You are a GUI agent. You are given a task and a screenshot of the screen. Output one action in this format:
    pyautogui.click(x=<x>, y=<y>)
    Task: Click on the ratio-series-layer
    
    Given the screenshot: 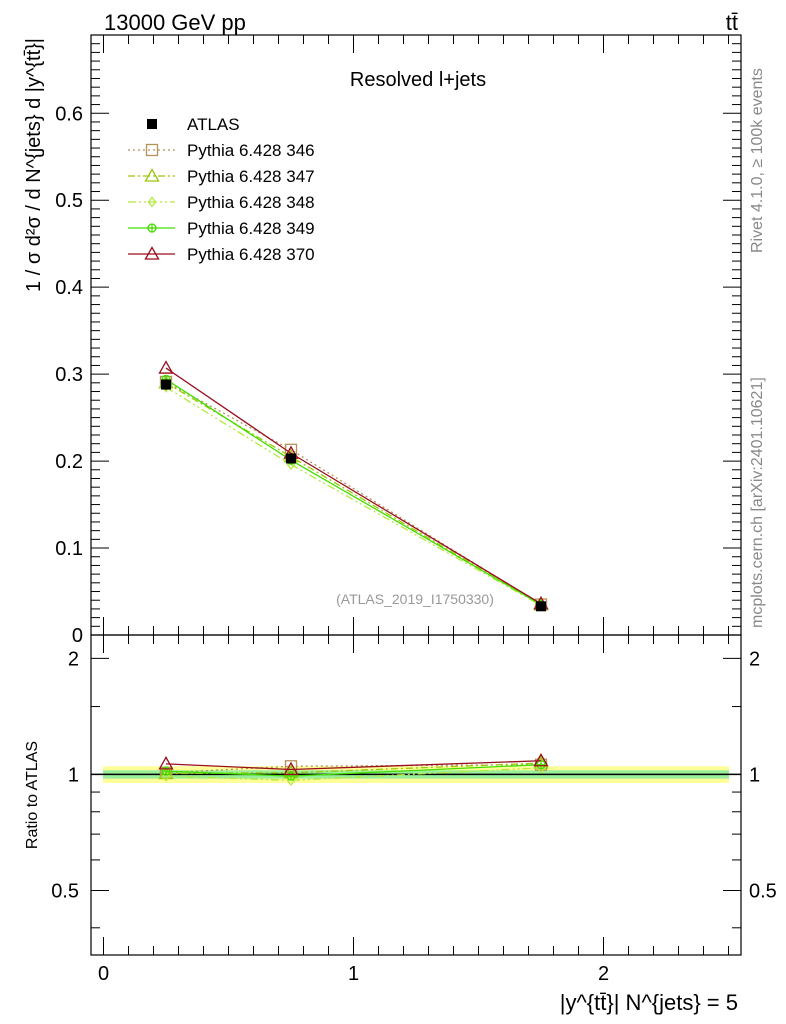 What is the action you would take?
    pyautogui.click(x=353, y=769)
    